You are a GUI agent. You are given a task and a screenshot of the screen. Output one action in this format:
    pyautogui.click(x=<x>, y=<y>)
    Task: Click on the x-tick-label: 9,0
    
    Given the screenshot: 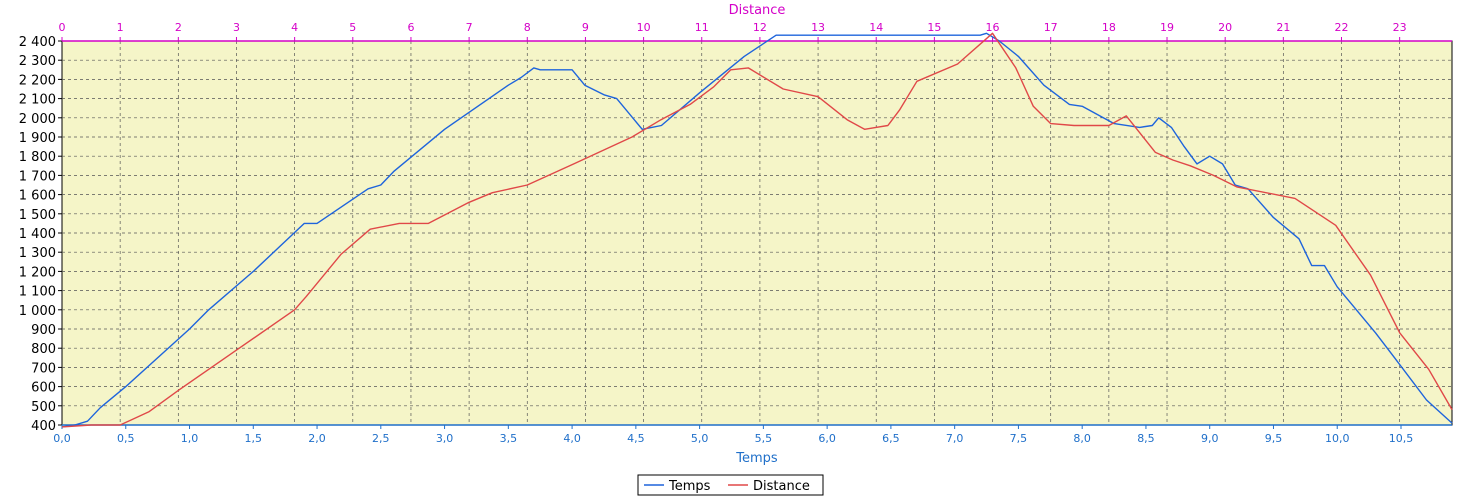 What is the action you would take?
    pyautogui.click(x=1210, y=438)
    